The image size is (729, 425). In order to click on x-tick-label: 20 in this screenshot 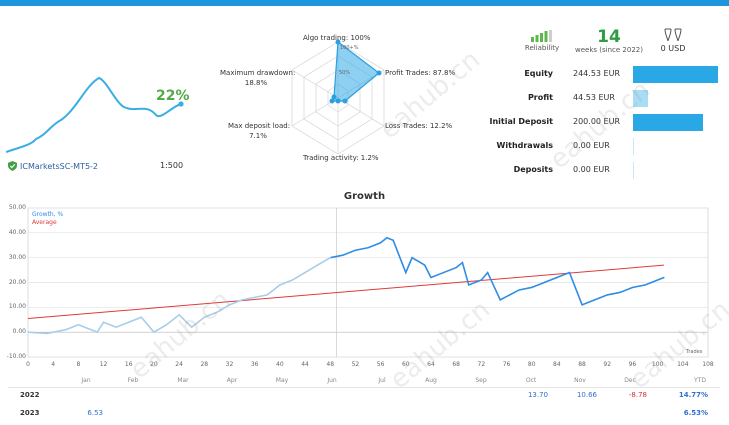, I will do `click(154, 364)`.